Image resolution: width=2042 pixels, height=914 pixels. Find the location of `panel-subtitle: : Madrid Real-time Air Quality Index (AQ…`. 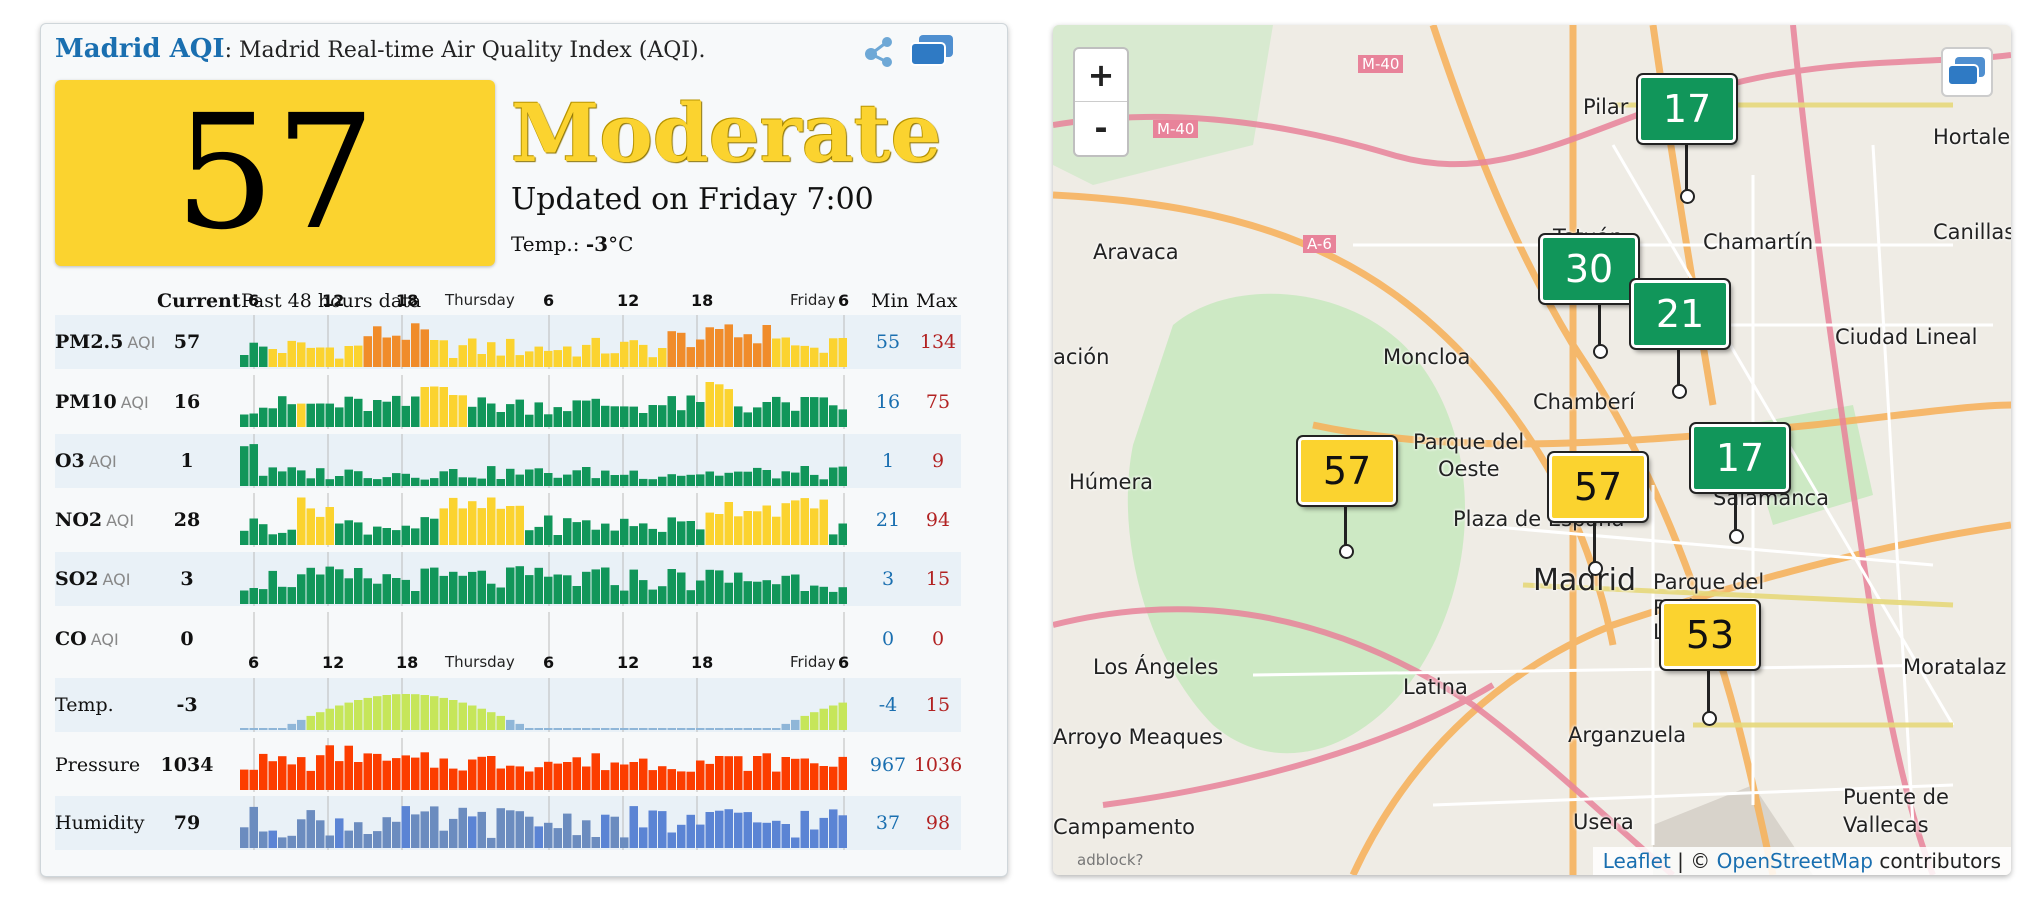

panel-subtitle: : Madrid Real-time Air Quality Index (AQ… is located at coordinates (465, 50).